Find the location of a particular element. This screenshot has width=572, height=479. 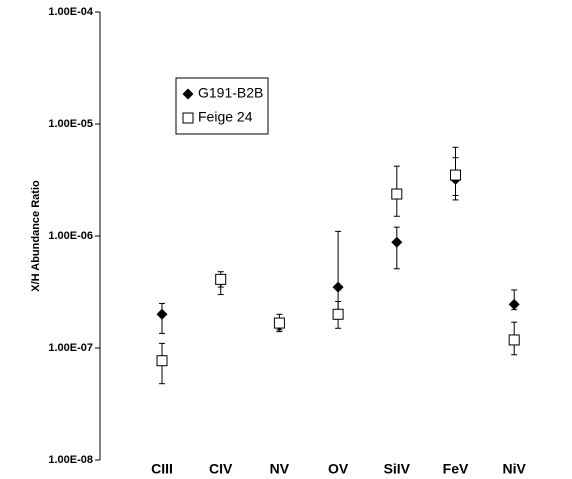

y-tick-label: 1.00E-06 is located at coordinates (70, 236).